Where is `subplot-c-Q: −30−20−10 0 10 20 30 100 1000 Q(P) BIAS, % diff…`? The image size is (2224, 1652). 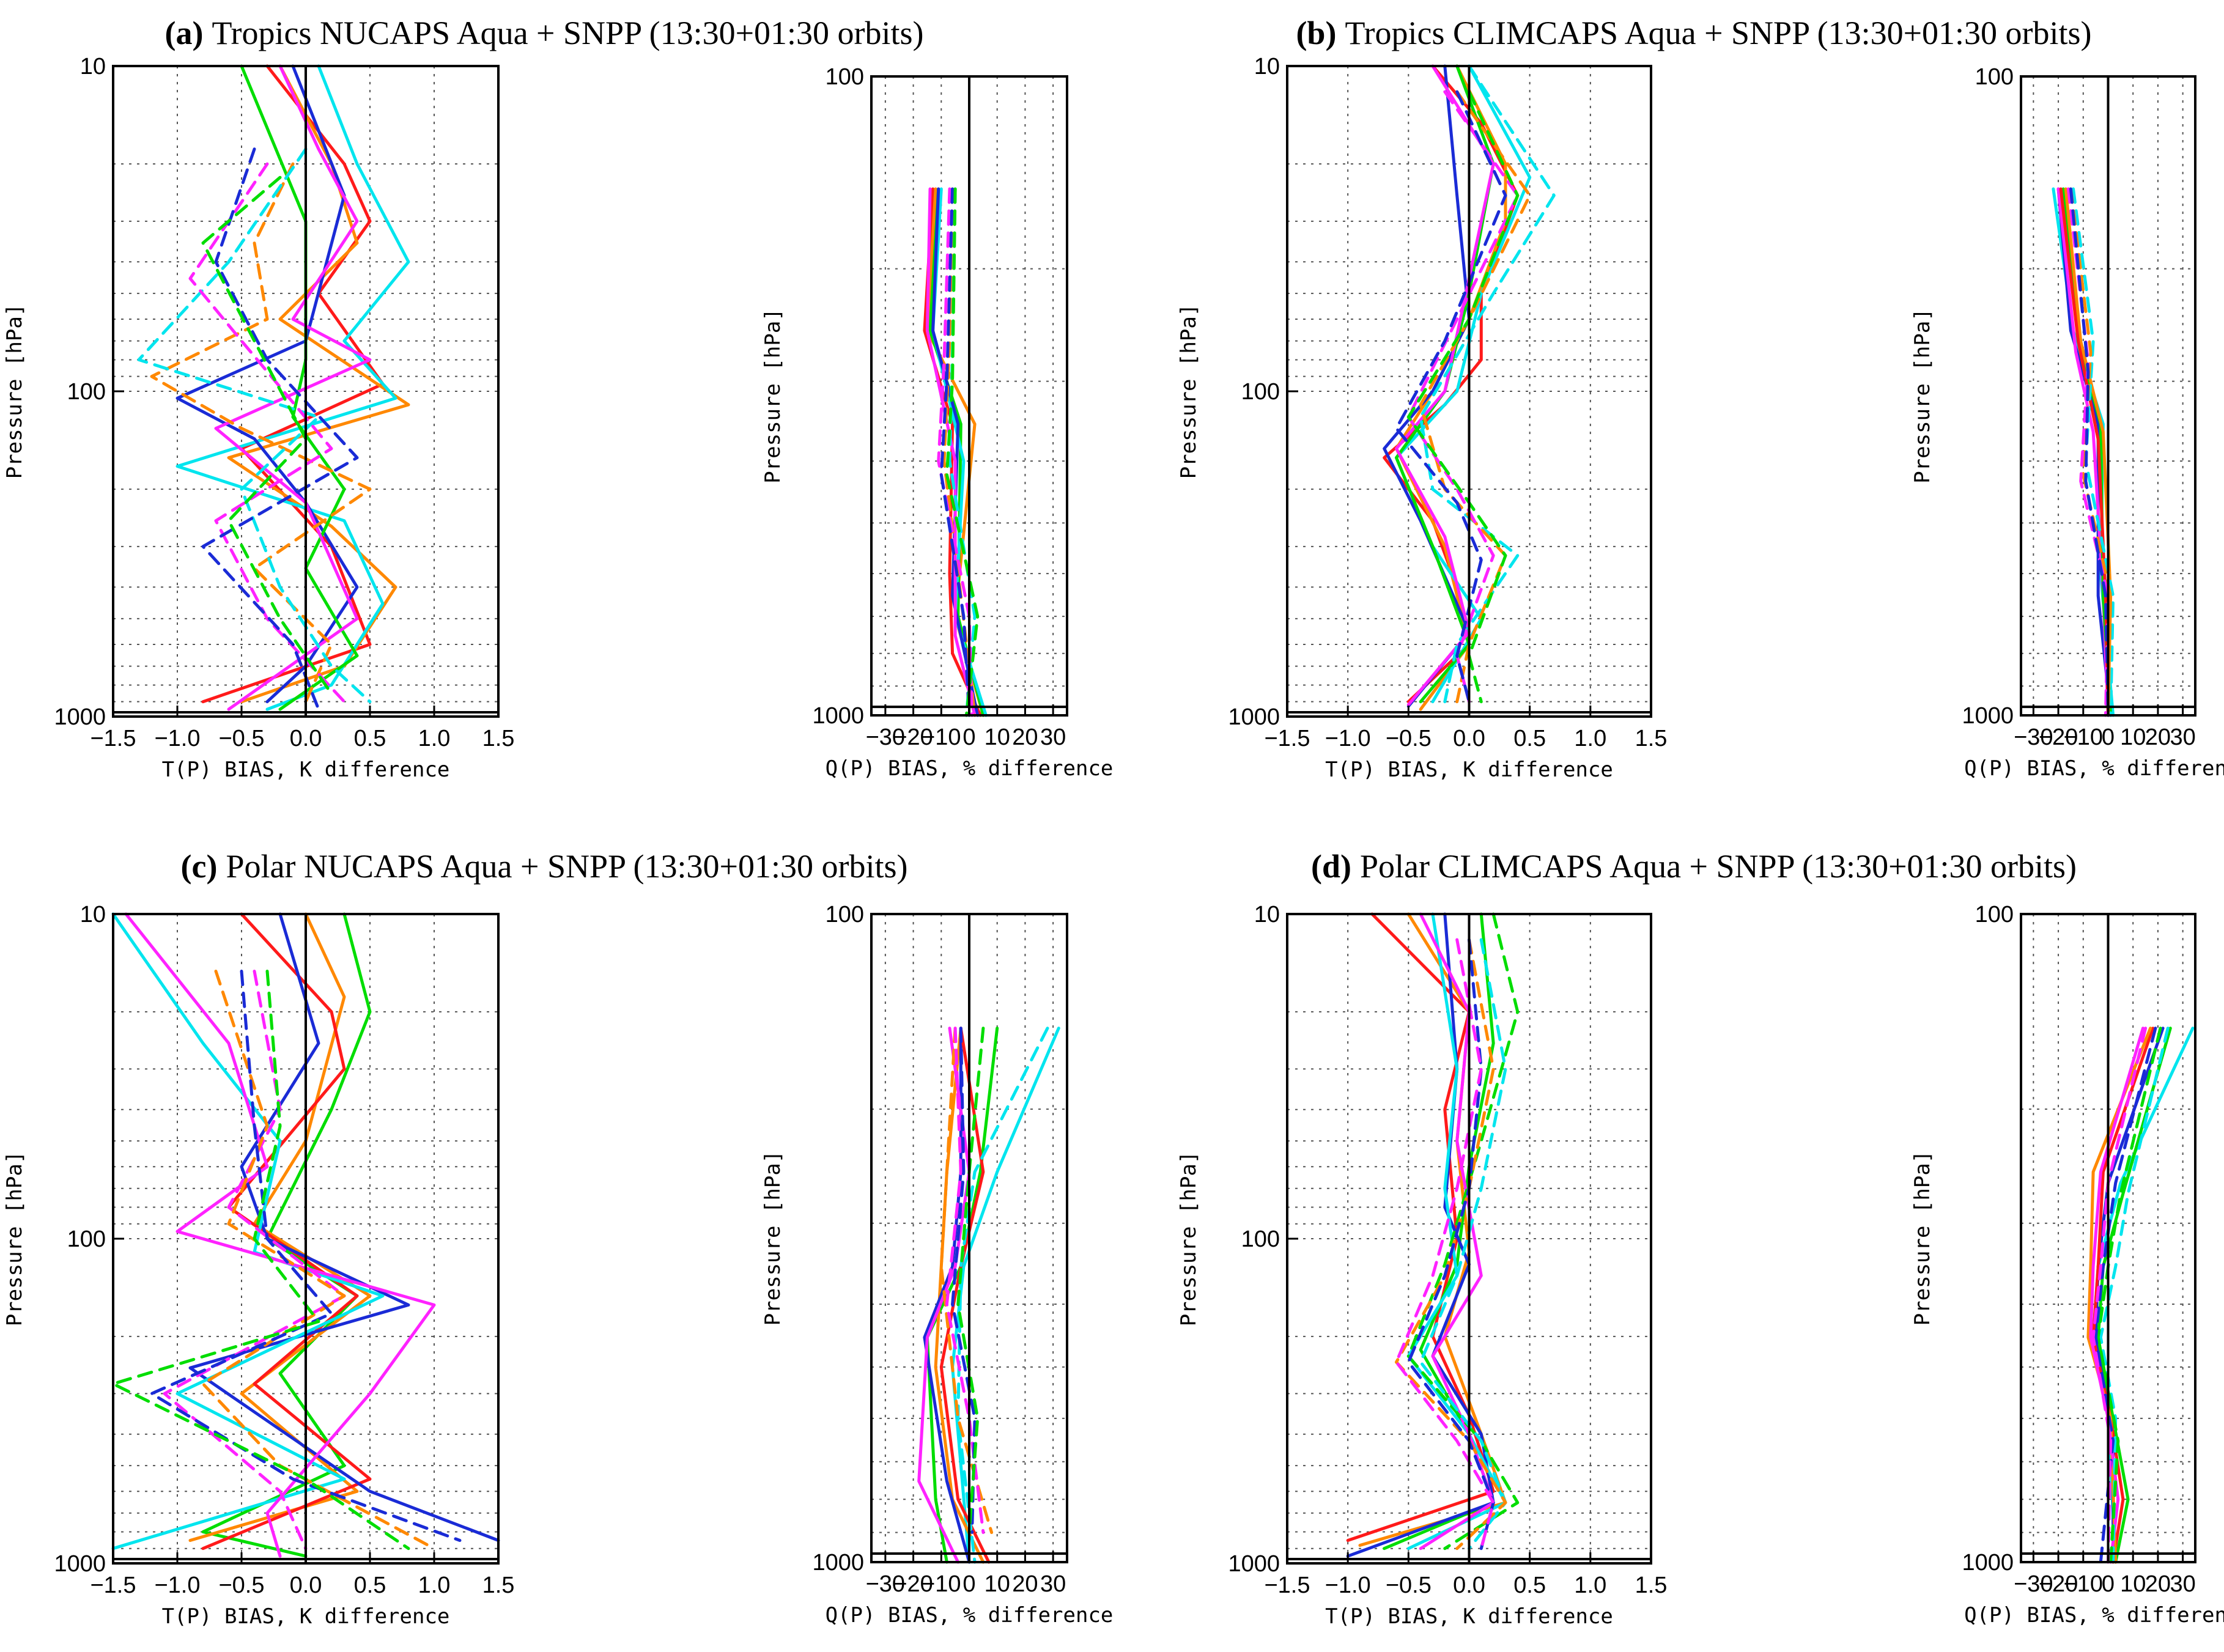 subplot-c-Q: −30−20−10 0 10 20 30 100 1000 Q(P) BIAS, % diff… is located at coordinates (937, 1265).